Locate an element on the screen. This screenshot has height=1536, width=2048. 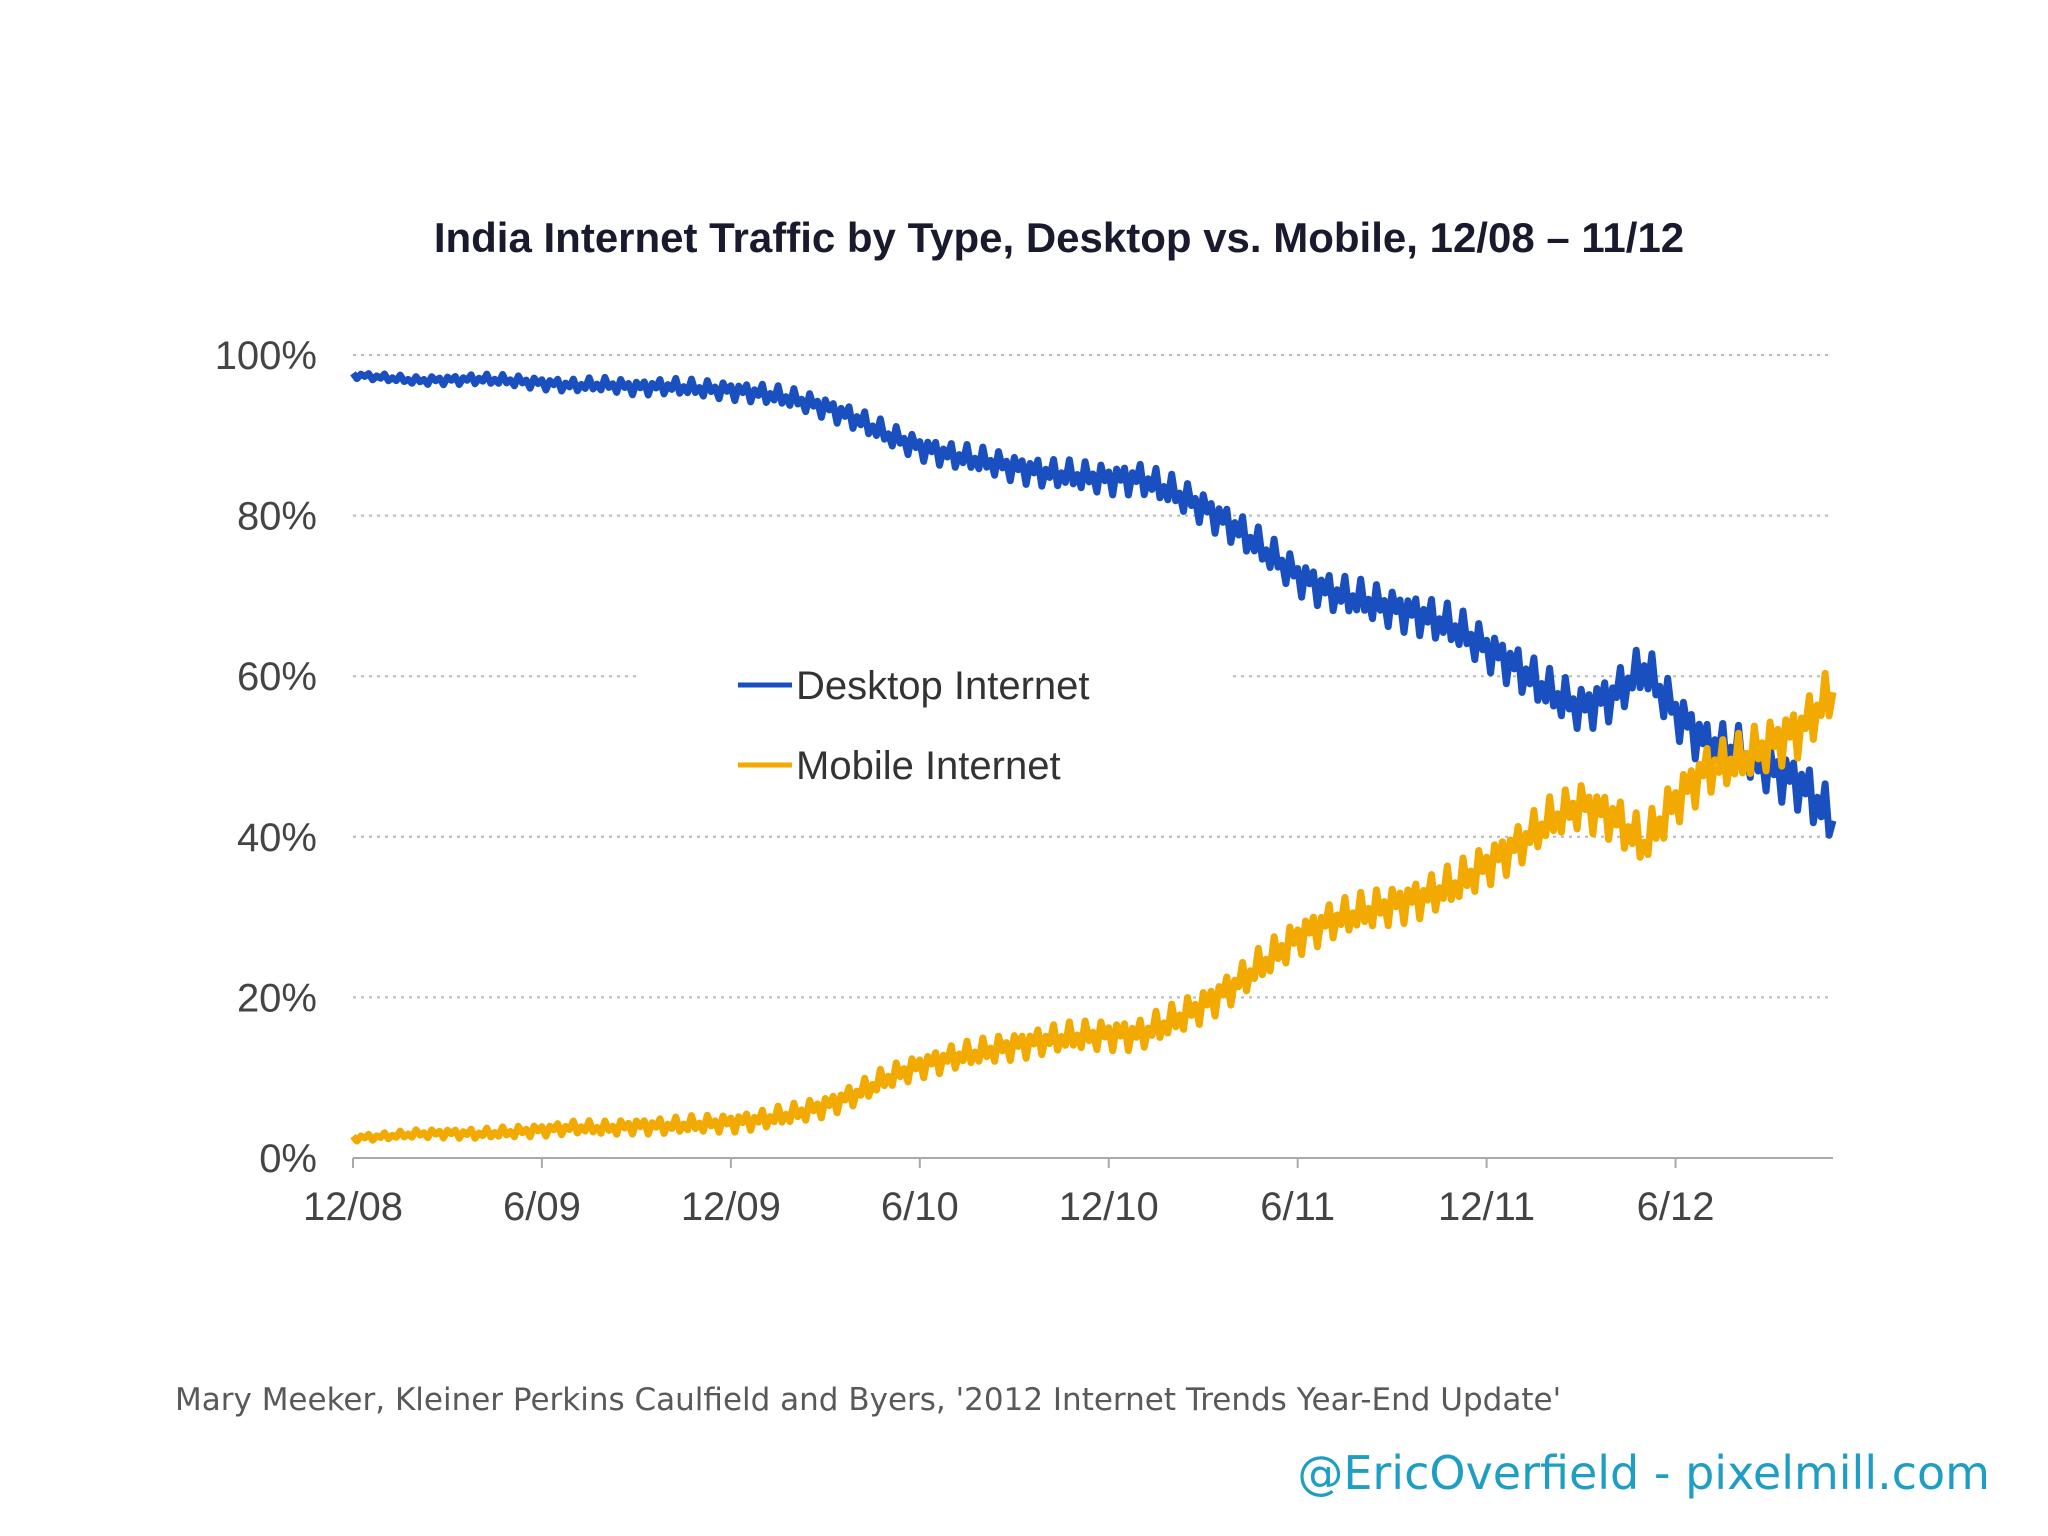
credit-handle: @EricOverfield - pixelmill.com is located at coordinates (1643, 1473).